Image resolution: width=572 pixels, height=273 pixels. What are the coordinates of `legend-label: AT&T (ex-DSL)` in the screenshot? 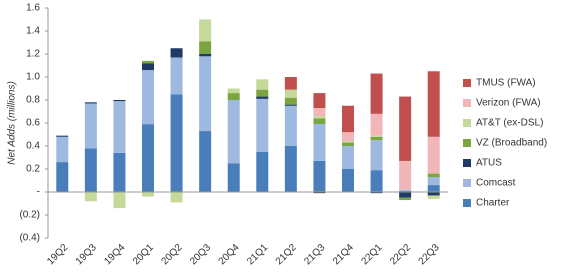 It's located at (509, 123).